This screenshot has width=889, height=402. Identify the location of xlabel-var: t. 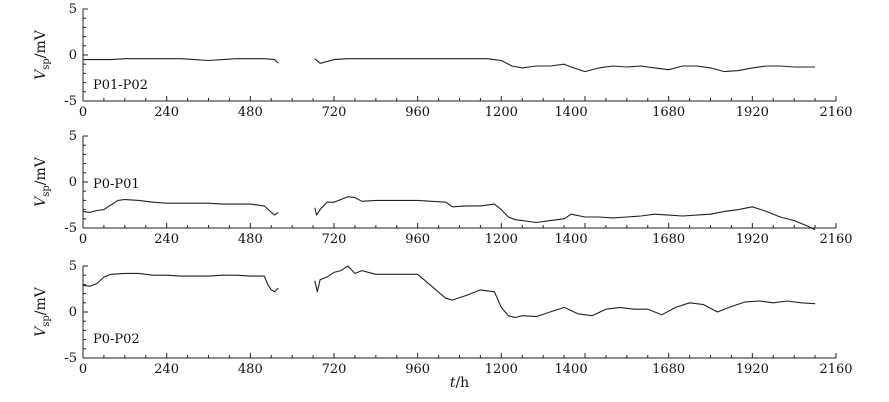
(453, 383).